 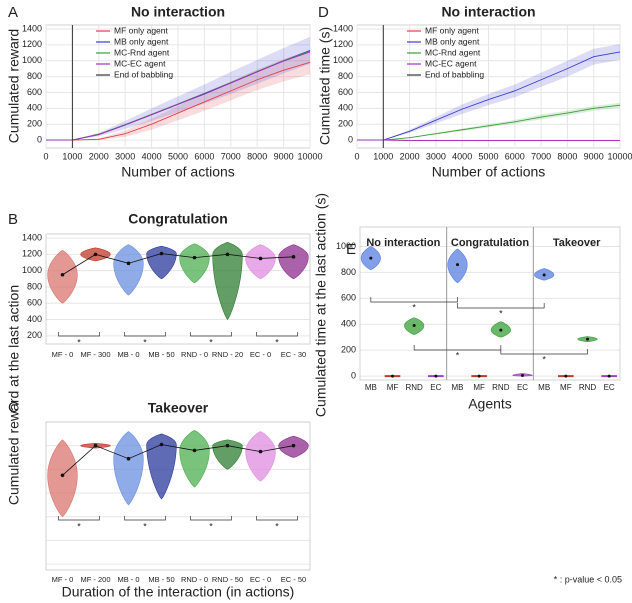 I want to click on y-tick-label: 200, so click(x=34, y=335).